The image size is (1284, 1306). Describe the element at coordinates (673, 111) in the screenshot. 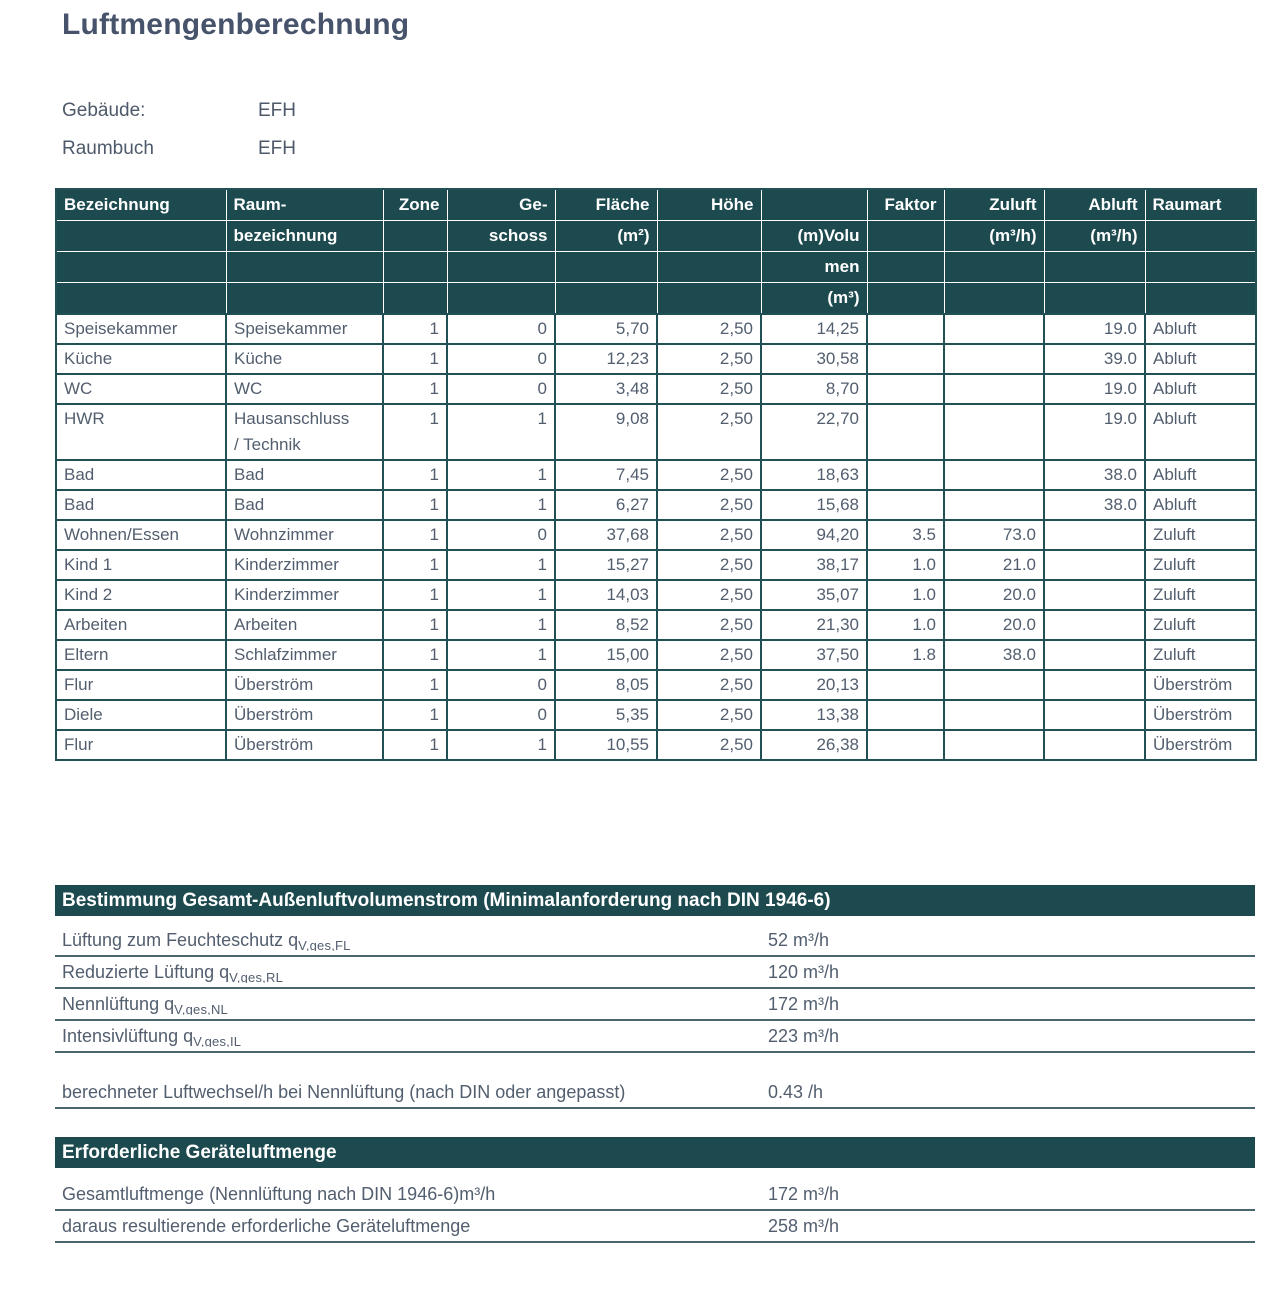

I see `meta-row-gebaeude: Gebäude: EFH` at that location.